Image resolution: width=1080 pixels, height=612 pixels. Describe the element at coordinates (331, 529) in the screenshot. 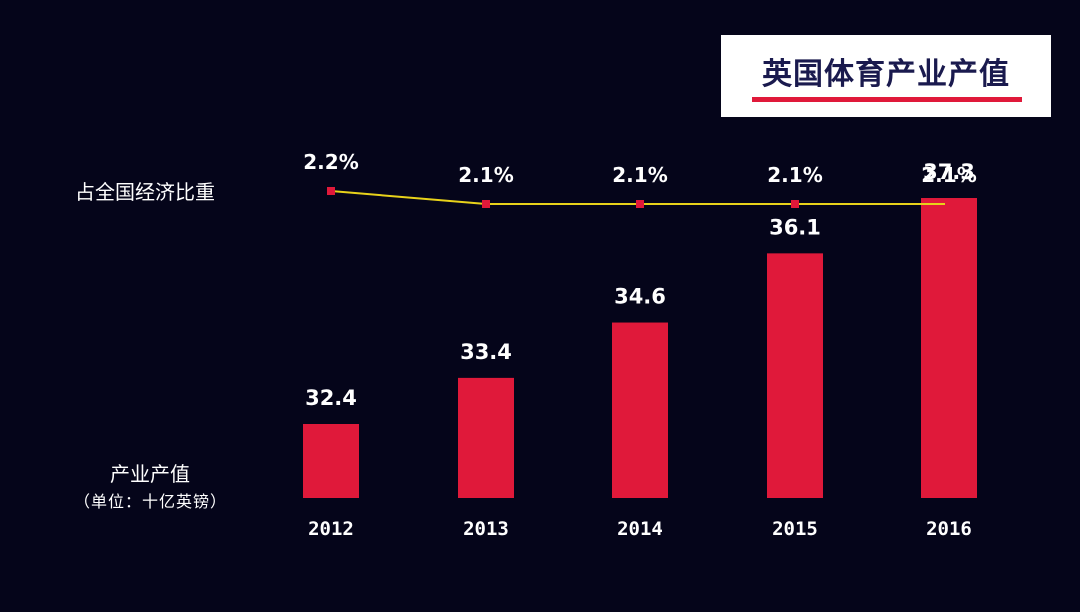

I see `x-tick-label: 2012` at that location.